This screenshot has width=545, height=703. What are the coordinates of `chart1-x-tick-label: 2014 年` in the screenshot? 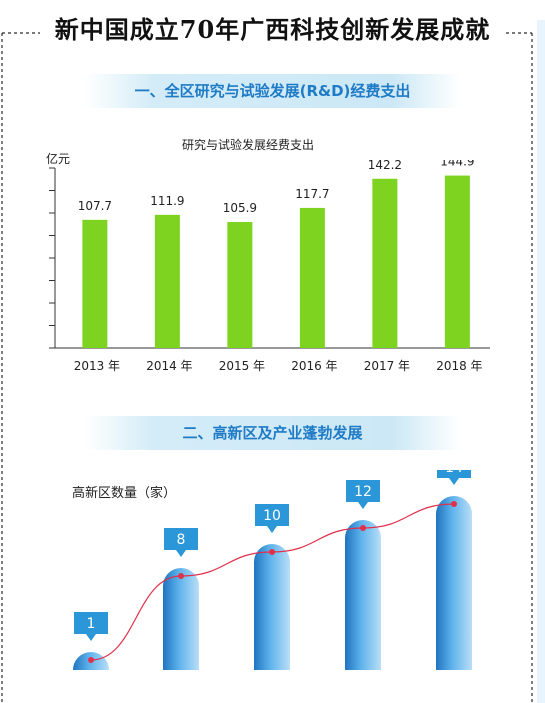 It's located at (169, 366).